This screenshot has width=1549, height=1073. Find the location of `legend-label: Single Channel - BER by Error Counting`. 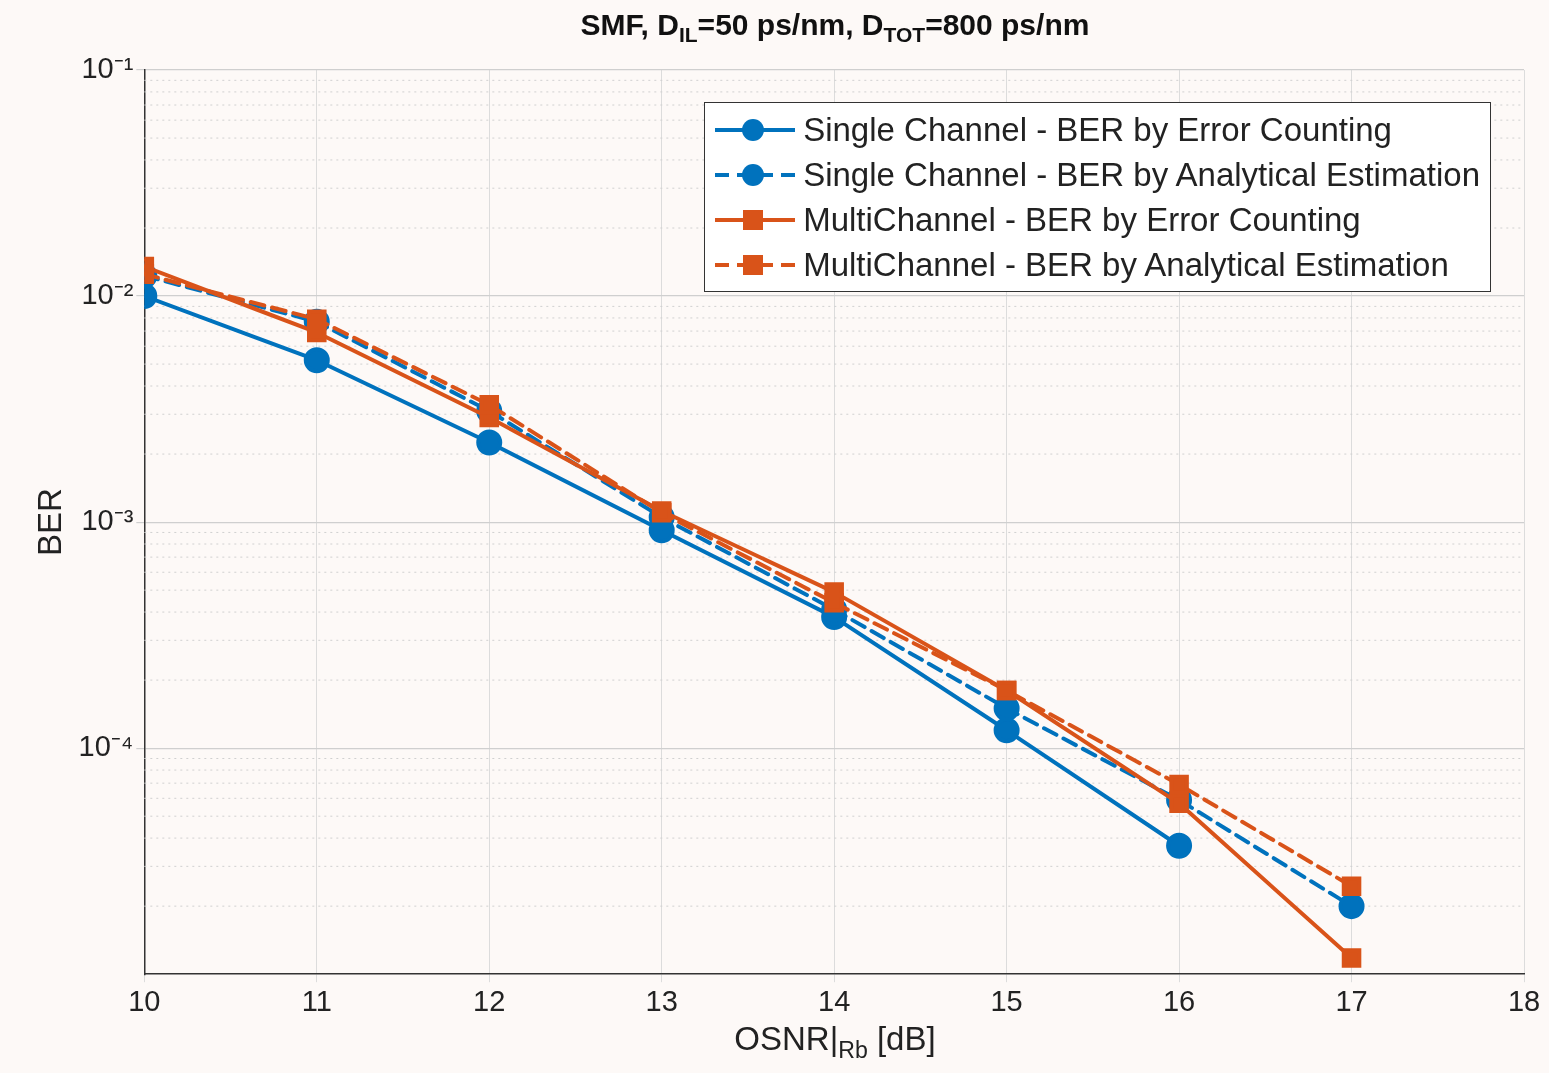

legend-label: Single Channel - BER by Error Counting is located at coordinates (1097, 129).